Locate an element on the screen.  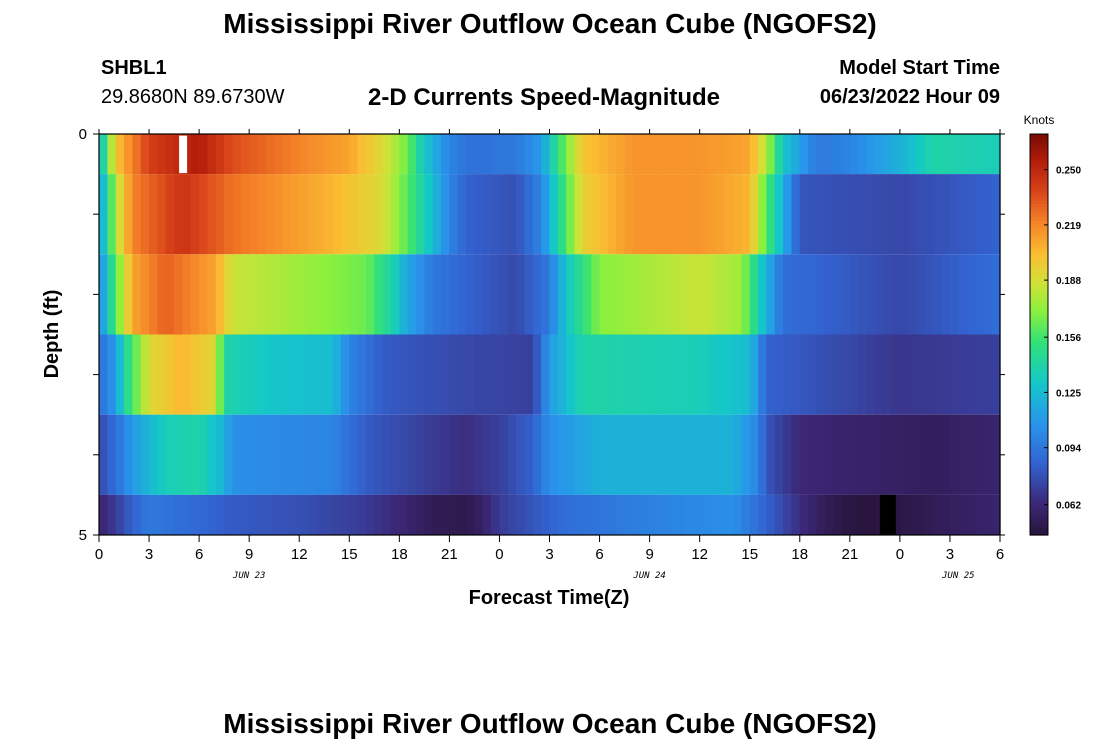
x-tick-label: 18 is located at coordinates (399, 554).